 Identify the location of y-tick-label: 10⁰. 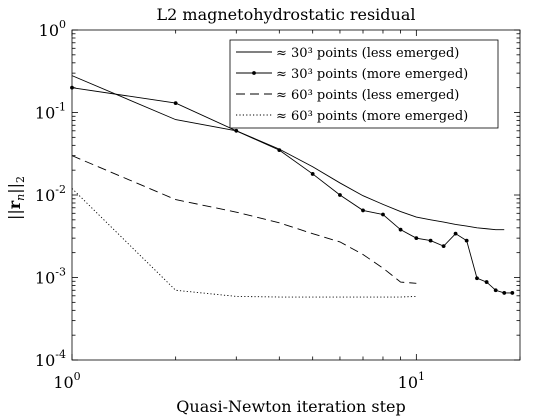
(52, 29).